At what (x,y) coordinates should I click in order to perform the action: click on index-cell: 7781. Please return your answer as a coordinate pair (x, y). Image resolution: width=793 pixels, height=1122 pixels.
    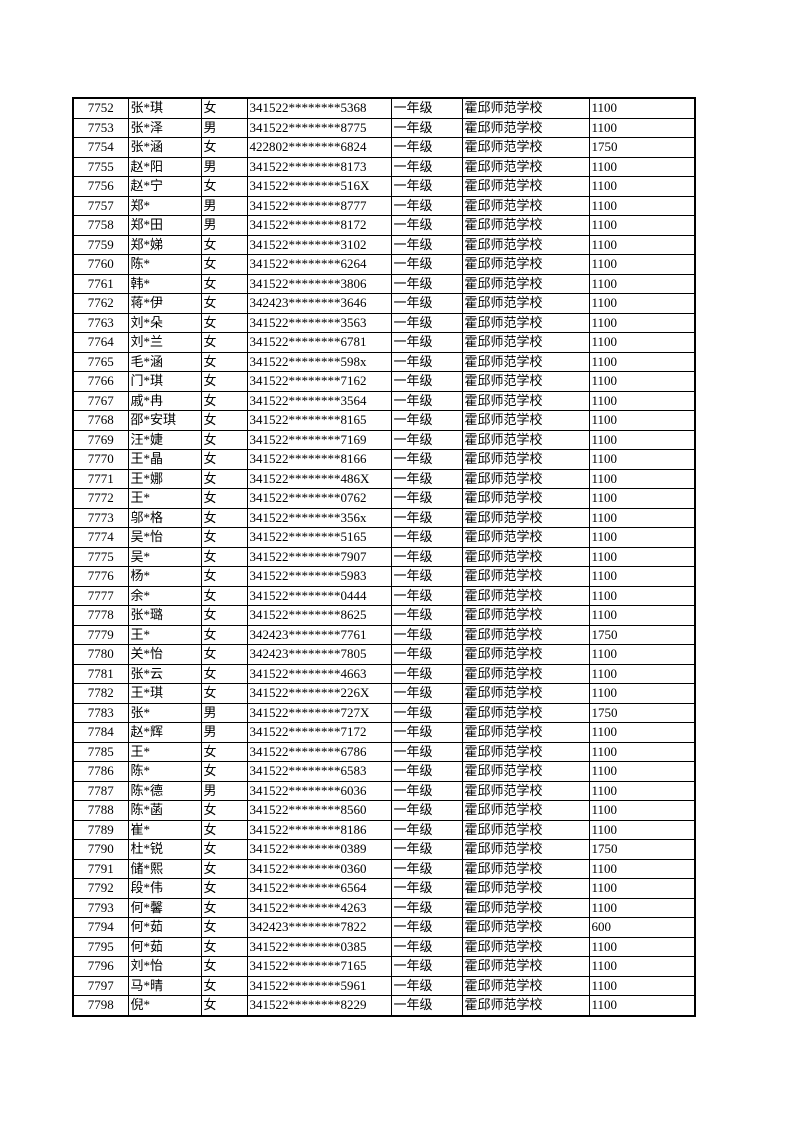
    Looking at the image, I should click on (100, 673).